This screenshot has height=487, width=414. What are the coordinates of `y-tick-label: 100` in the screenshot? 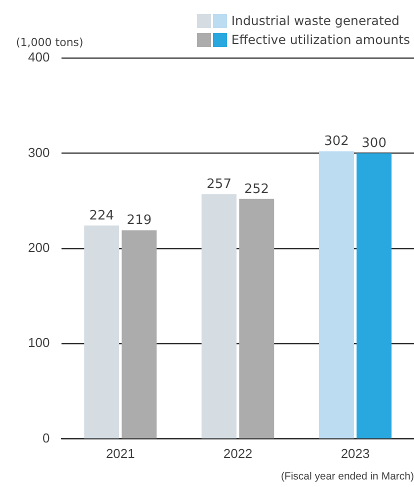 It's located at (39, 342).